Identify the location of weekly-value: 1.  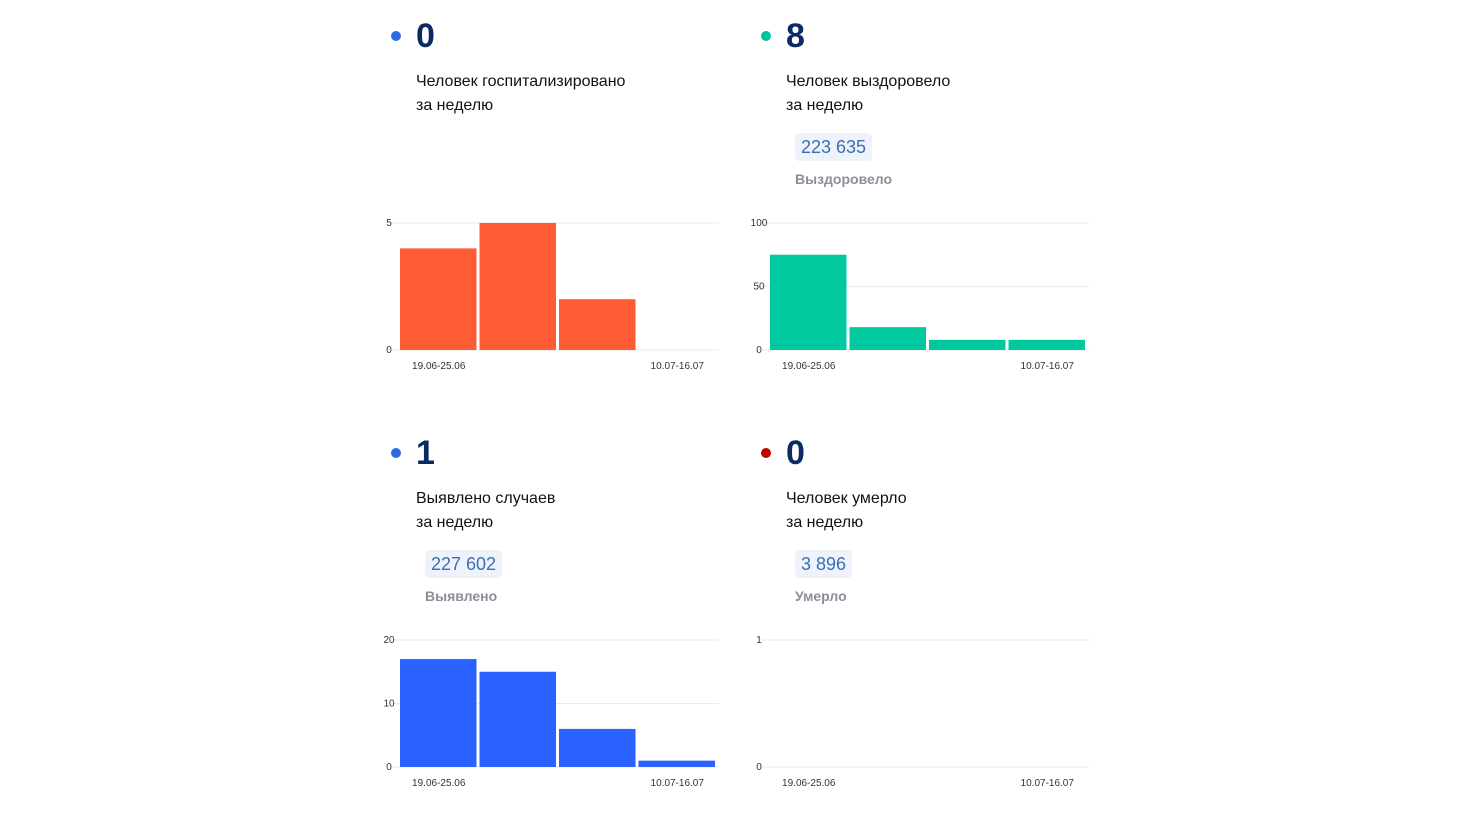
(425, 453).